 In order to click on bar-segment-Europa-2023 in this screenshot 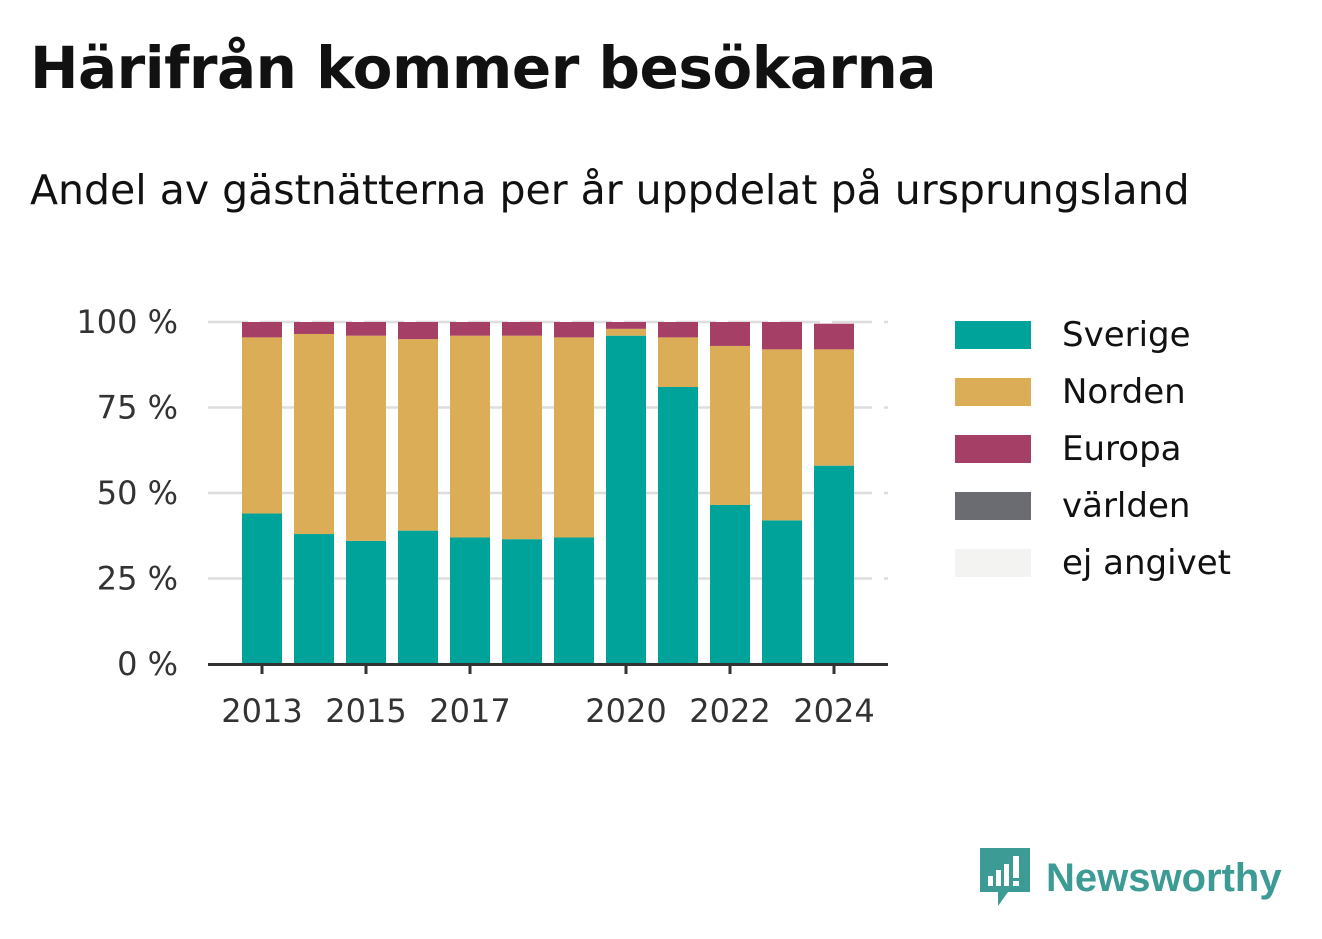, I will do `click(782, 336)`.